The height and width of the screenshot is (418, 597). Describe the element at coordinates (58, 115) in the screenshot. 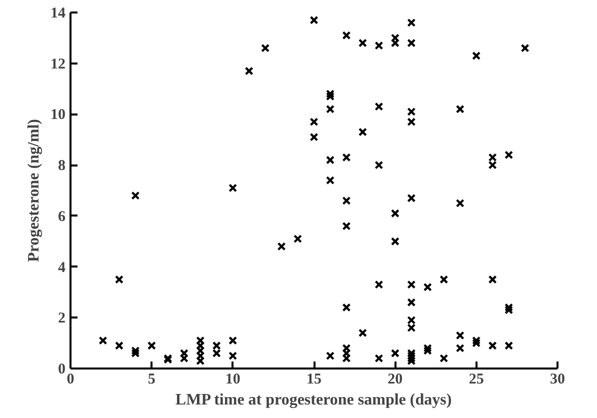

I see `y-tick-label: 10` at that location.